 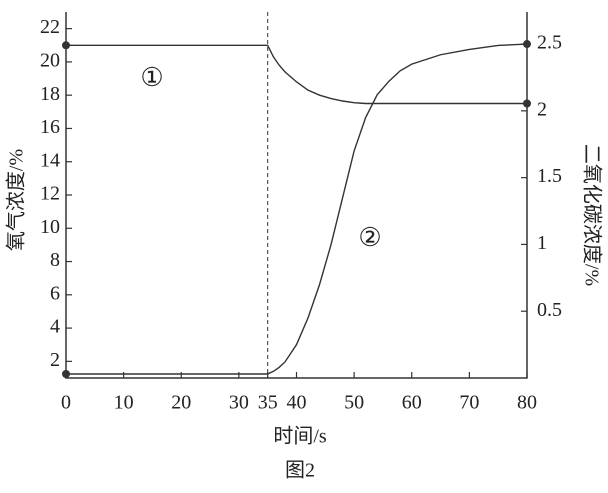 I want to click on x-tick-label: 60, so click(x=412, y=403).